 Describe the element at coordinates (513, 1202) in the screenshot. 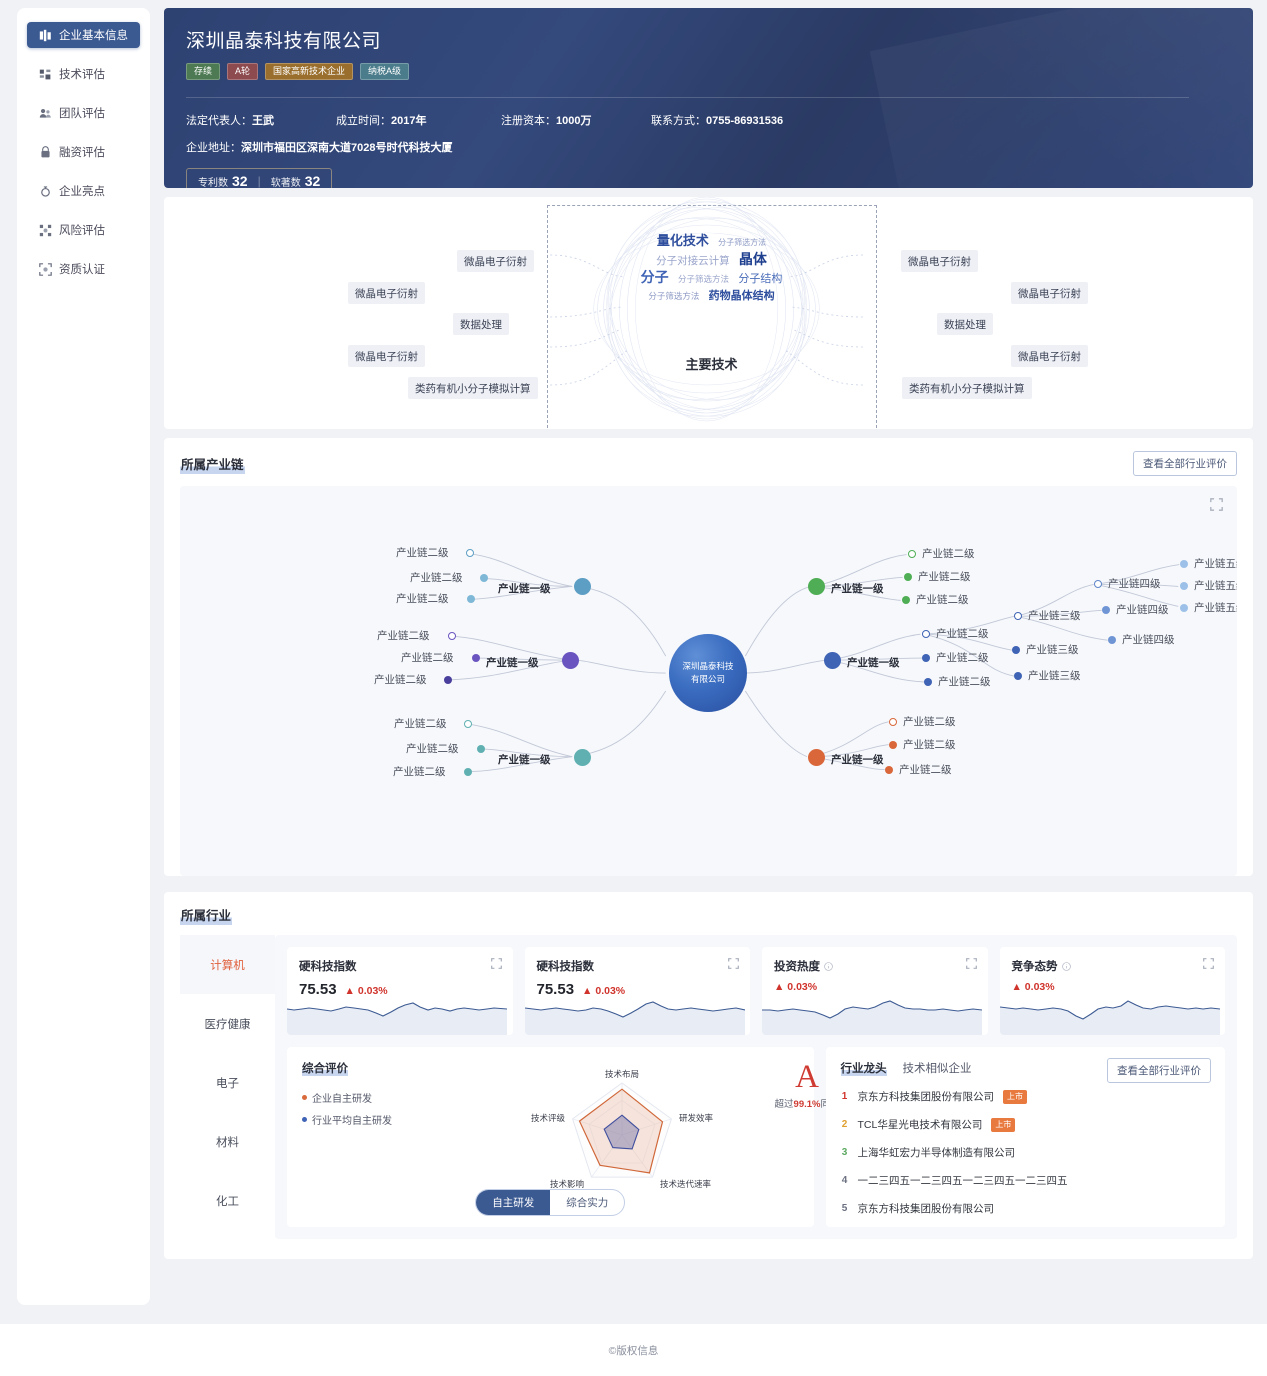

I see `toggle-self-rd: 自主研发` at that location.